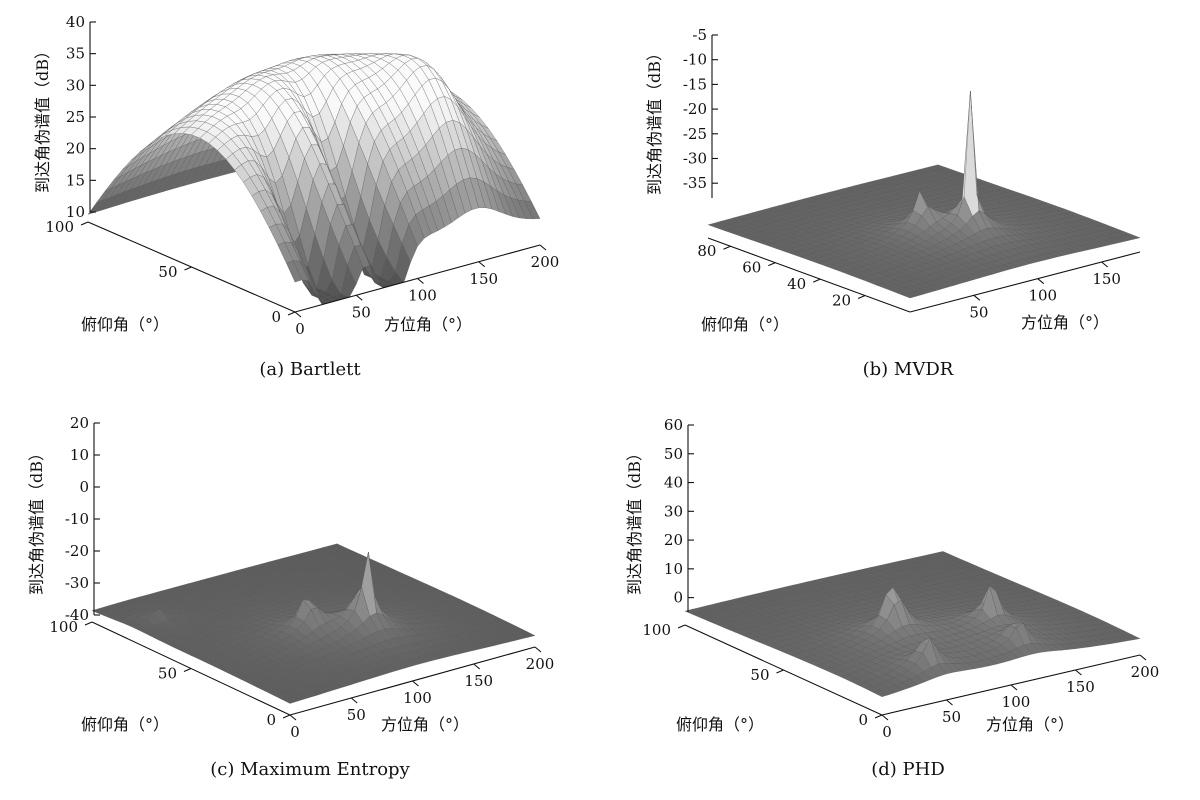  I want to click on z-tick-label: 60, so click(673, 425).